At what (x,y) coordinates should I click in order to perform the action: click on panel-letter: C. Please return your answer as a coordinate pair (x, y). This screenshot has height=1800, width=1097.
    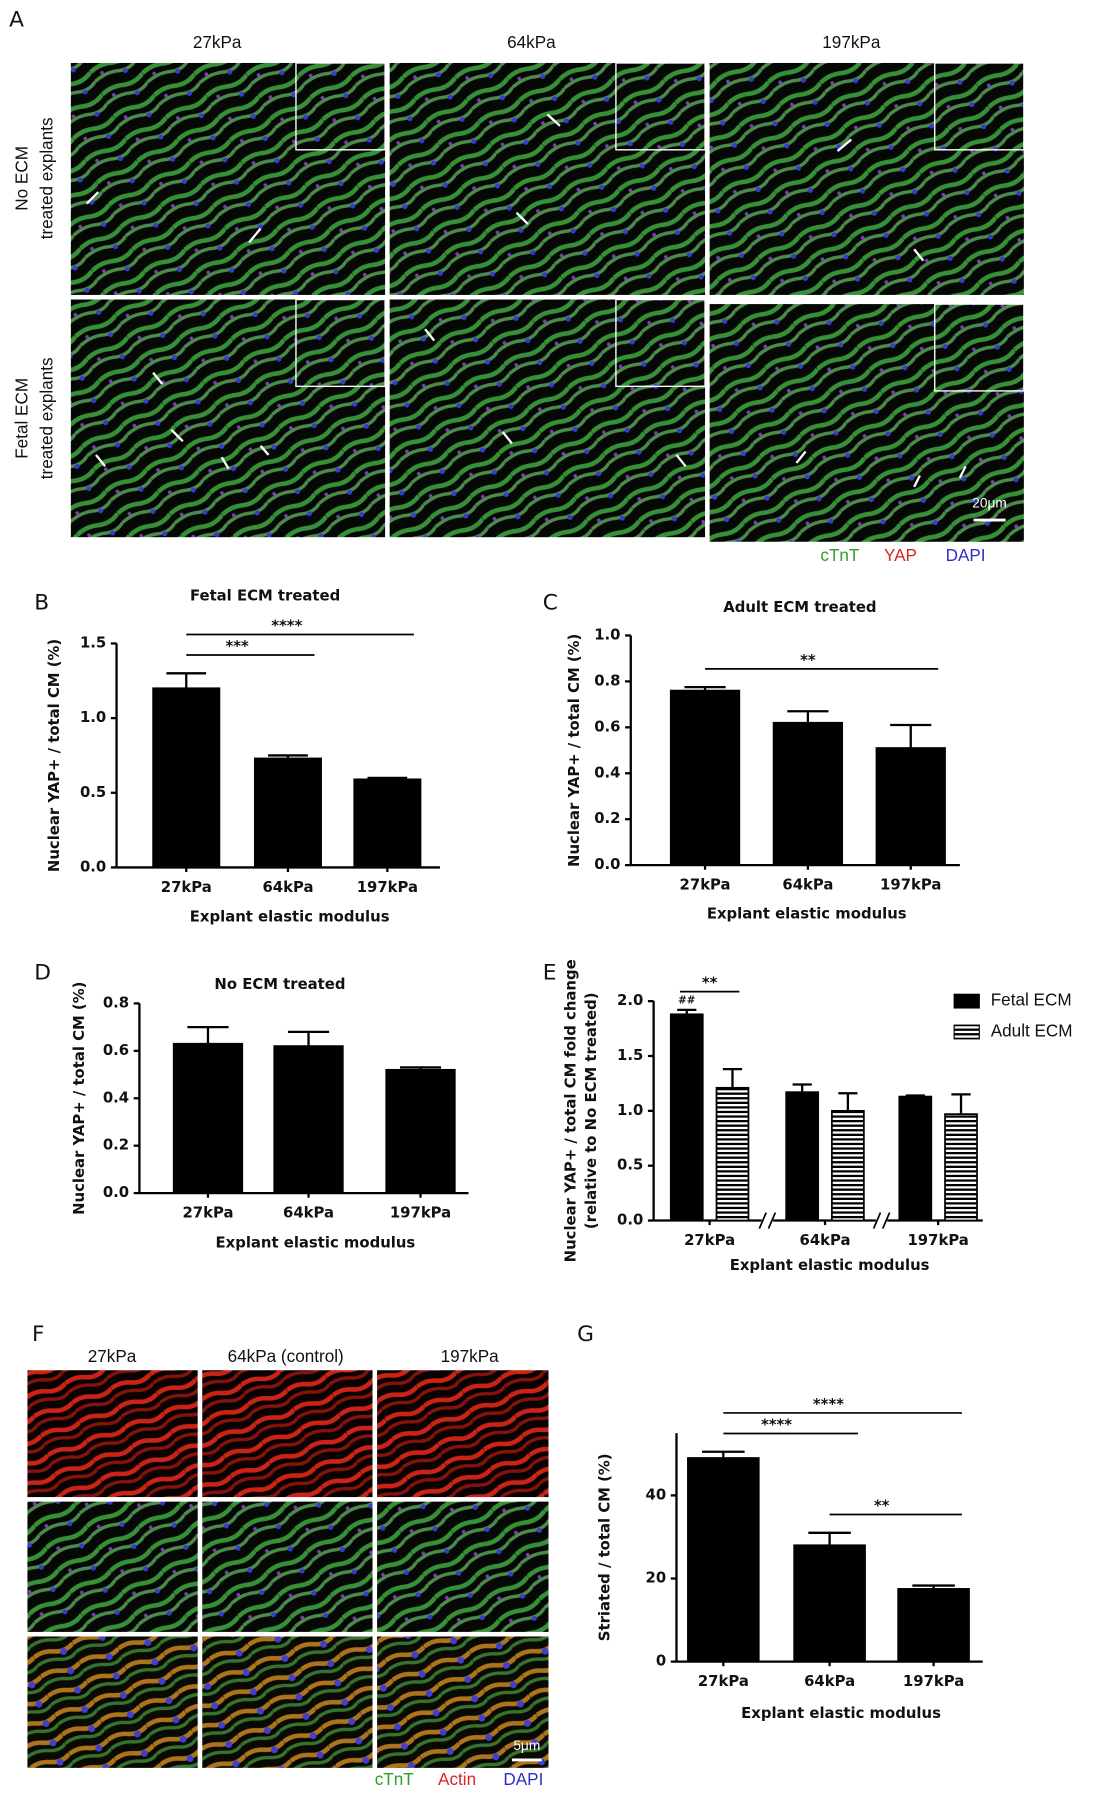
    Looking at the image, I should click on (550, 602).